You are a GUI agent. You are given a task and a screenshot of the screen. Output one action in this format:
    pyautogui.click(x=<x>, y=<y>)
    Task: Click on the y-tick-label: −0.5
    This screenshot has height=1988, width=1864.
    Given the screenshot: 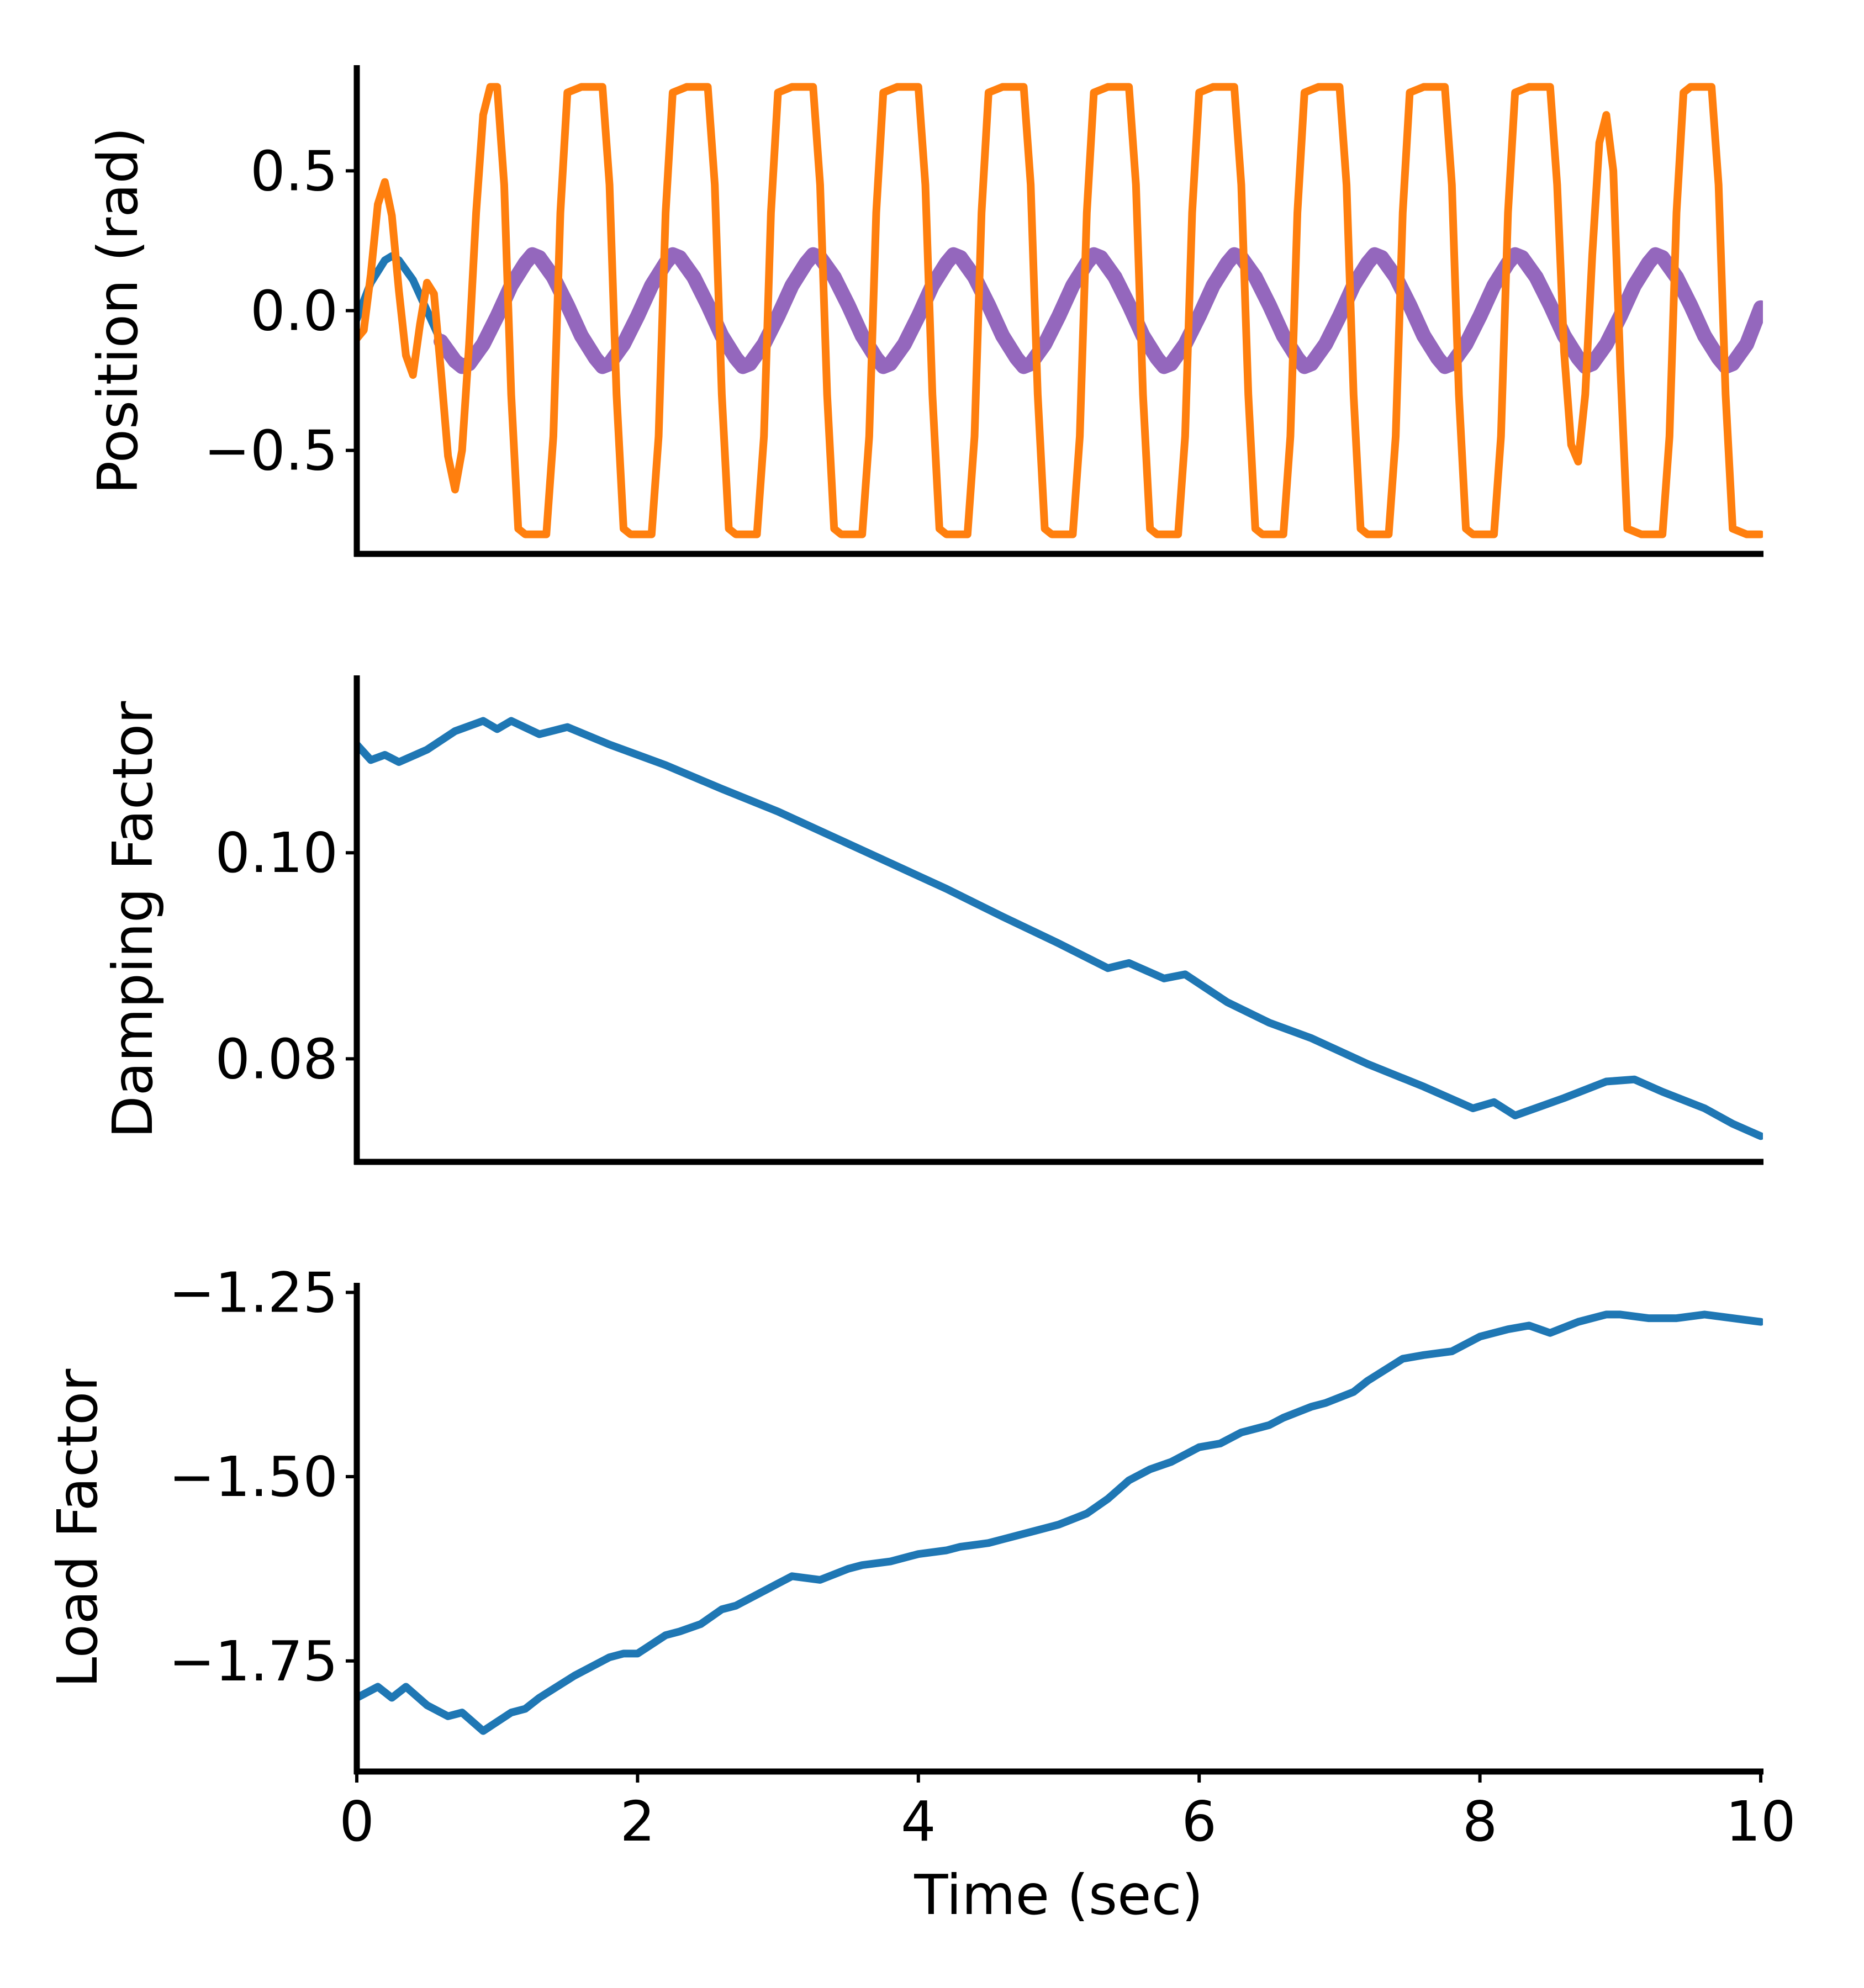 What is the action you would take?
    pyautogui.click(x=271, y=451)
    